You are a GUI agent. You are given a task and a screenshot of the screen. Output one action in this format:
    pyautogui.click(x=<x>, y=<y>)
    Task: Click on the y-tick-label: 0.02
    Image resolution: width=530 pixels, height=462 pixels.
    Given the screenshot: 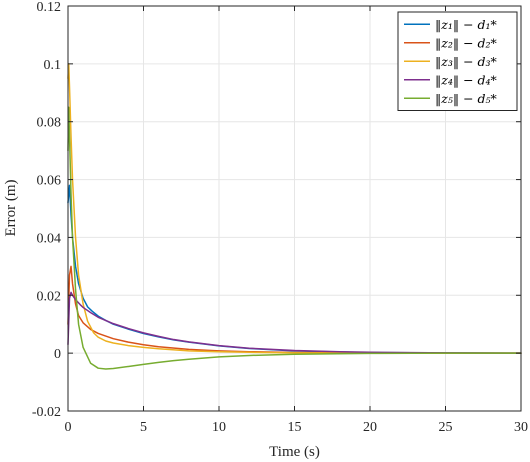 What is the action you would take?
    pyautogui.click(x=49, y=296)
    